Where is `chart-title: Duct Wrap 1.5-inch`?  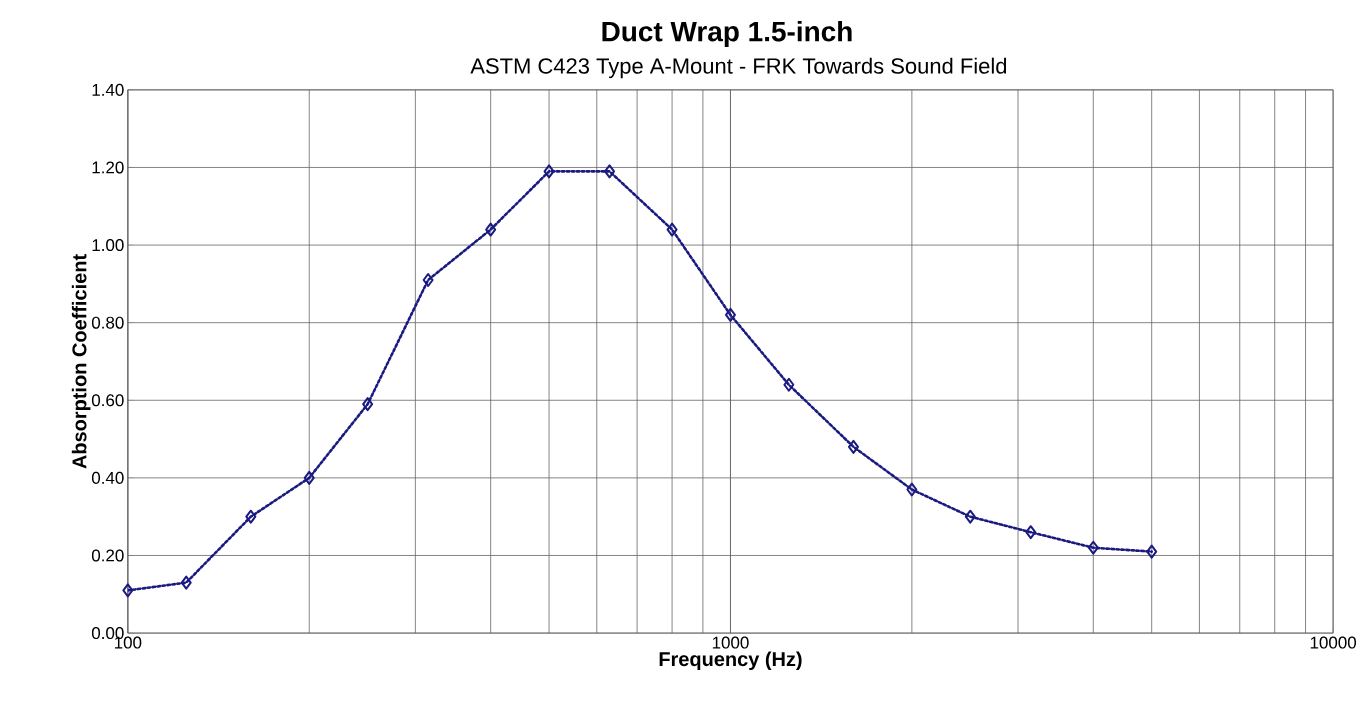 chart-title: Duct Wrap 1.5-inch is located at coordinates (727, 33).